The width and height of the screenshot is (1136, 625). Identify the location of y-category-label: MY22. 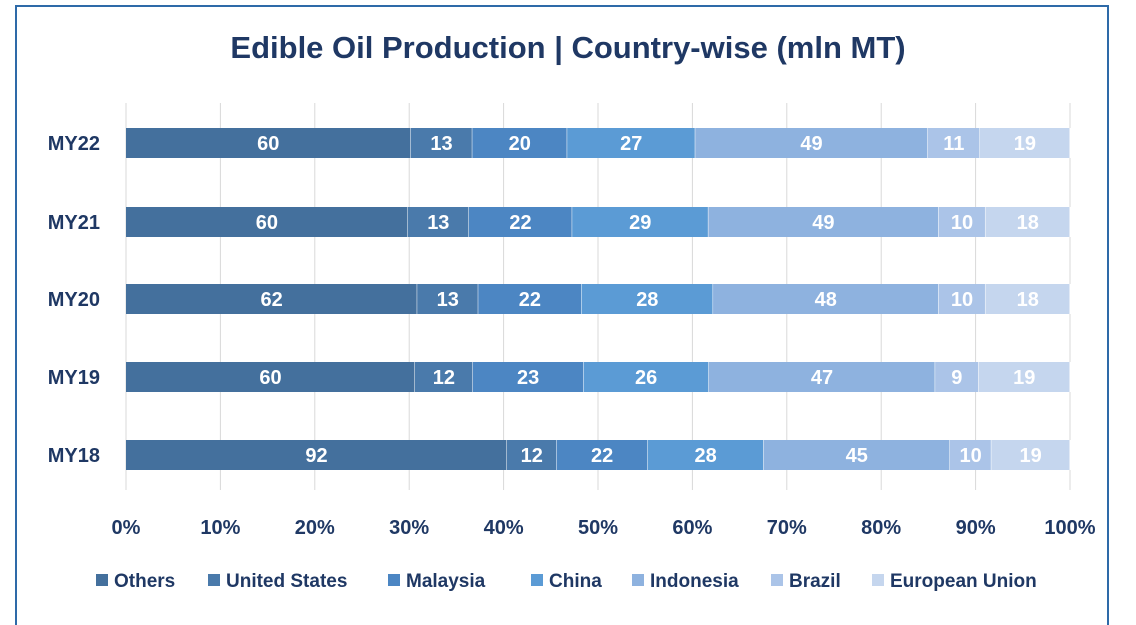
(74, 144).